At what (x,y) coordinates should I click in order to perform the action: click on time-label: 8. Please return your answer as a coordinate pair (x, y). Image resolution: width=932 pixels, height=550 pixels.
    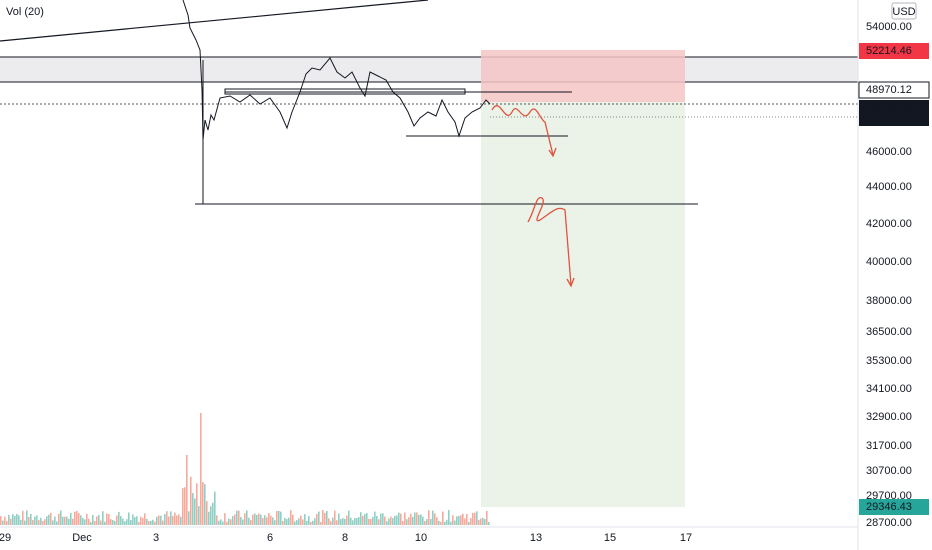
    Looking at the image, I should click on (345, 538).